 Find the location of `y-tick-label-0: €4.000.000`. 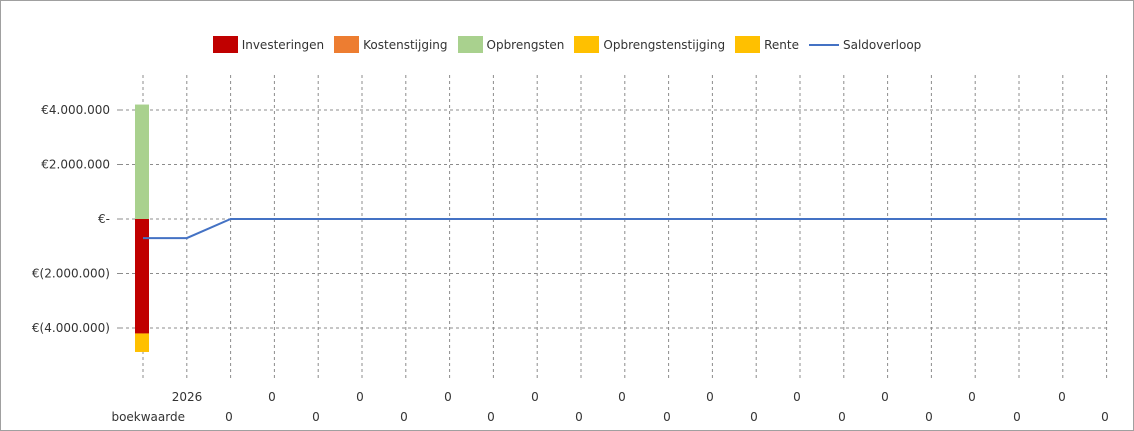

y-tick-label-0: €4.000.000 is located at coordinates (75, 110).